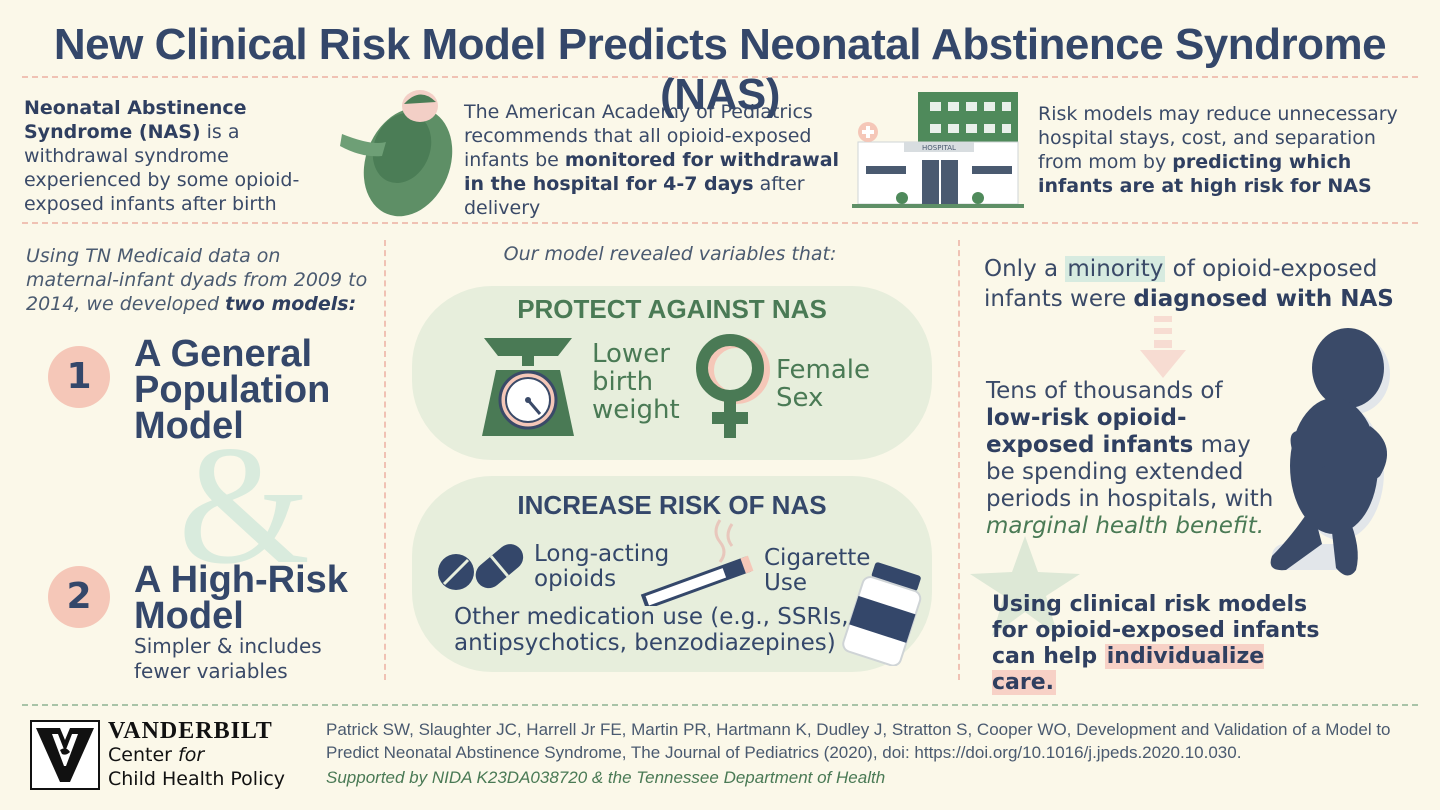 This screenshot has width=1440, height=810. Describe the element at coordinates (1115, 269) in the screenshot. I see `minority-highlight: minority` at that location.